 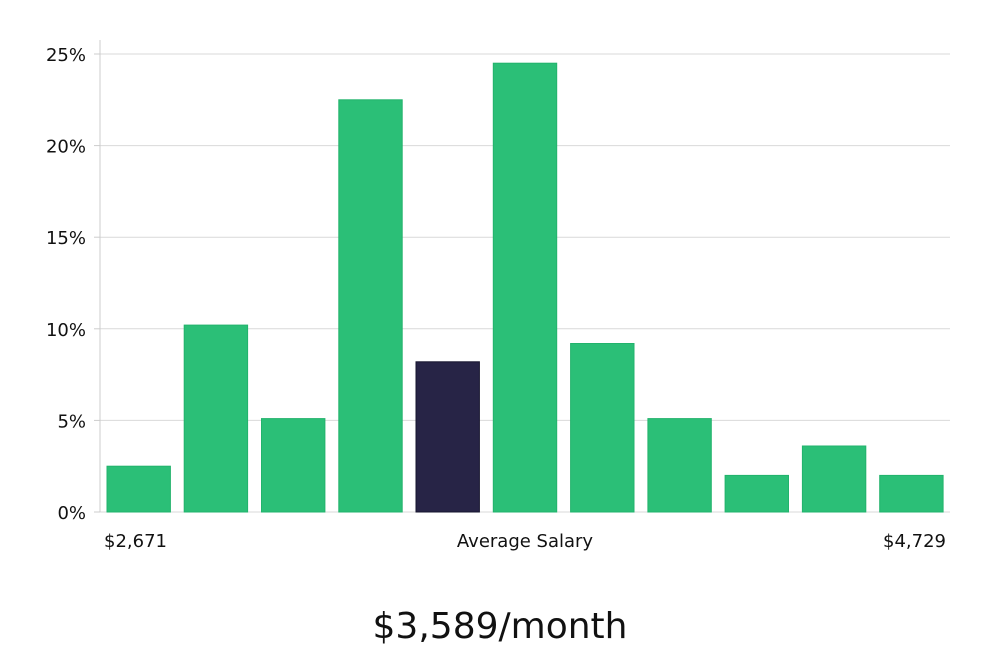 What do you see at coordinates (135, 541) in the screenshot?
I see `x-min-label: $2,671` at bounding box center [135, 541].